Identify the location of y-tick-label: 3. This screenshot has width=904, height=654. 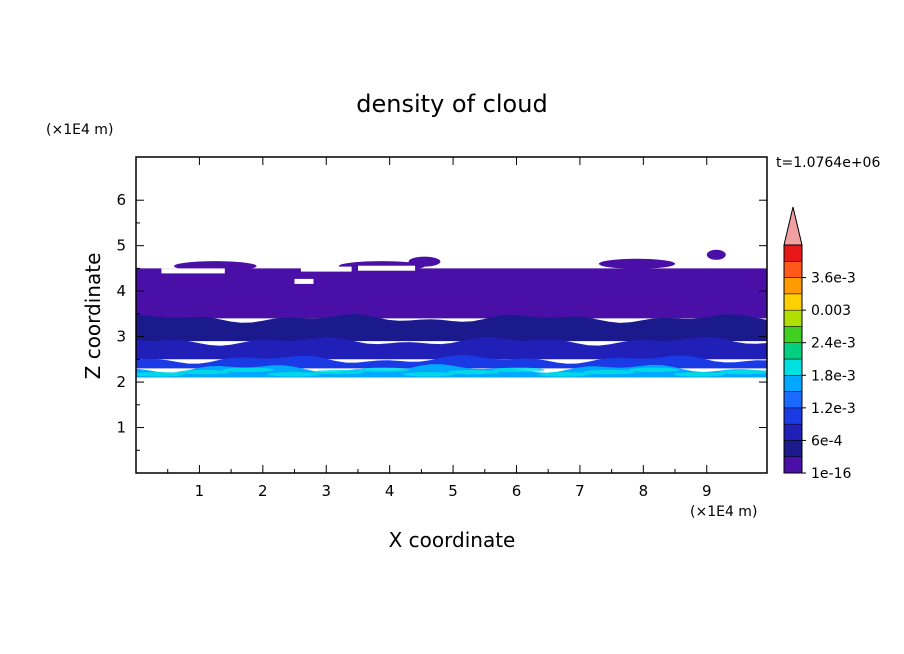
(121, 337).